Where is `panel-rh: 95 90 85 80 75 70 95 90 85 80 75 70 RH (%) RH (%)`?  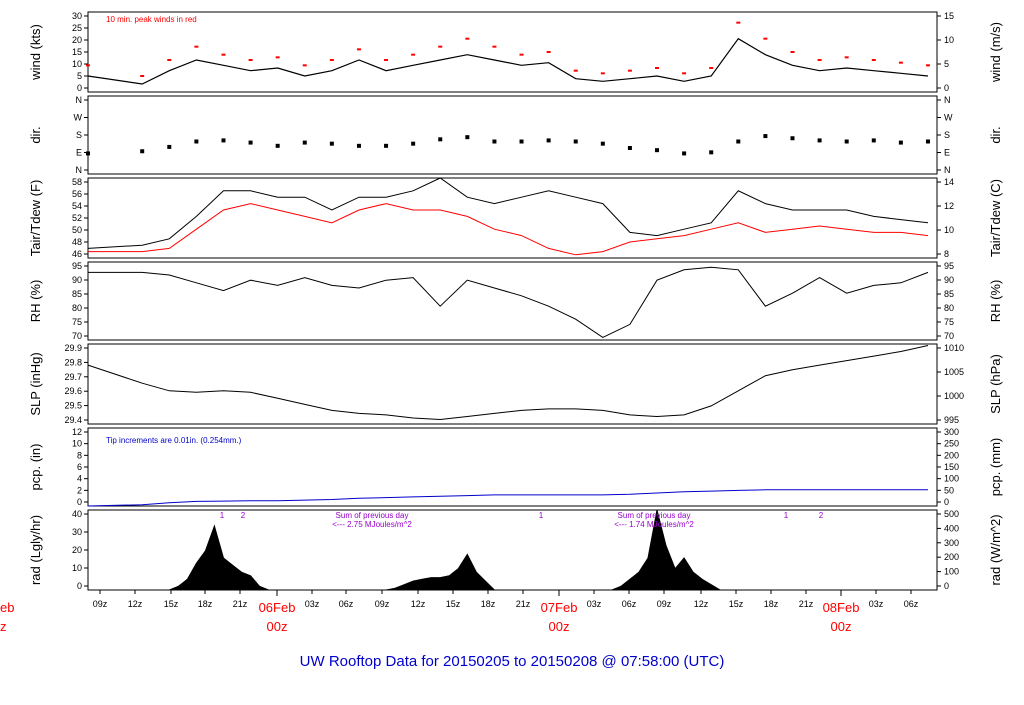
panel-rh: 95 90 85 80 75 70 95 90 85 80 75 70 RH (%) RH (%) is located at coordinates (515, 301).